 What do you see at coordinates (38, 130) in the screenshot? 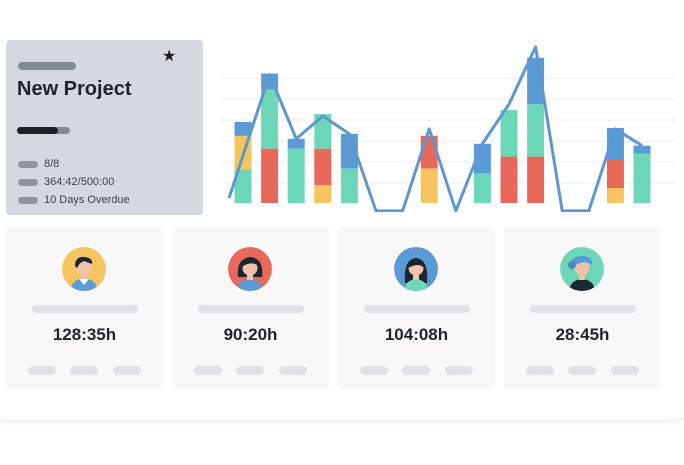
I see `project-progress-fill` at bounding box center [38, 130].